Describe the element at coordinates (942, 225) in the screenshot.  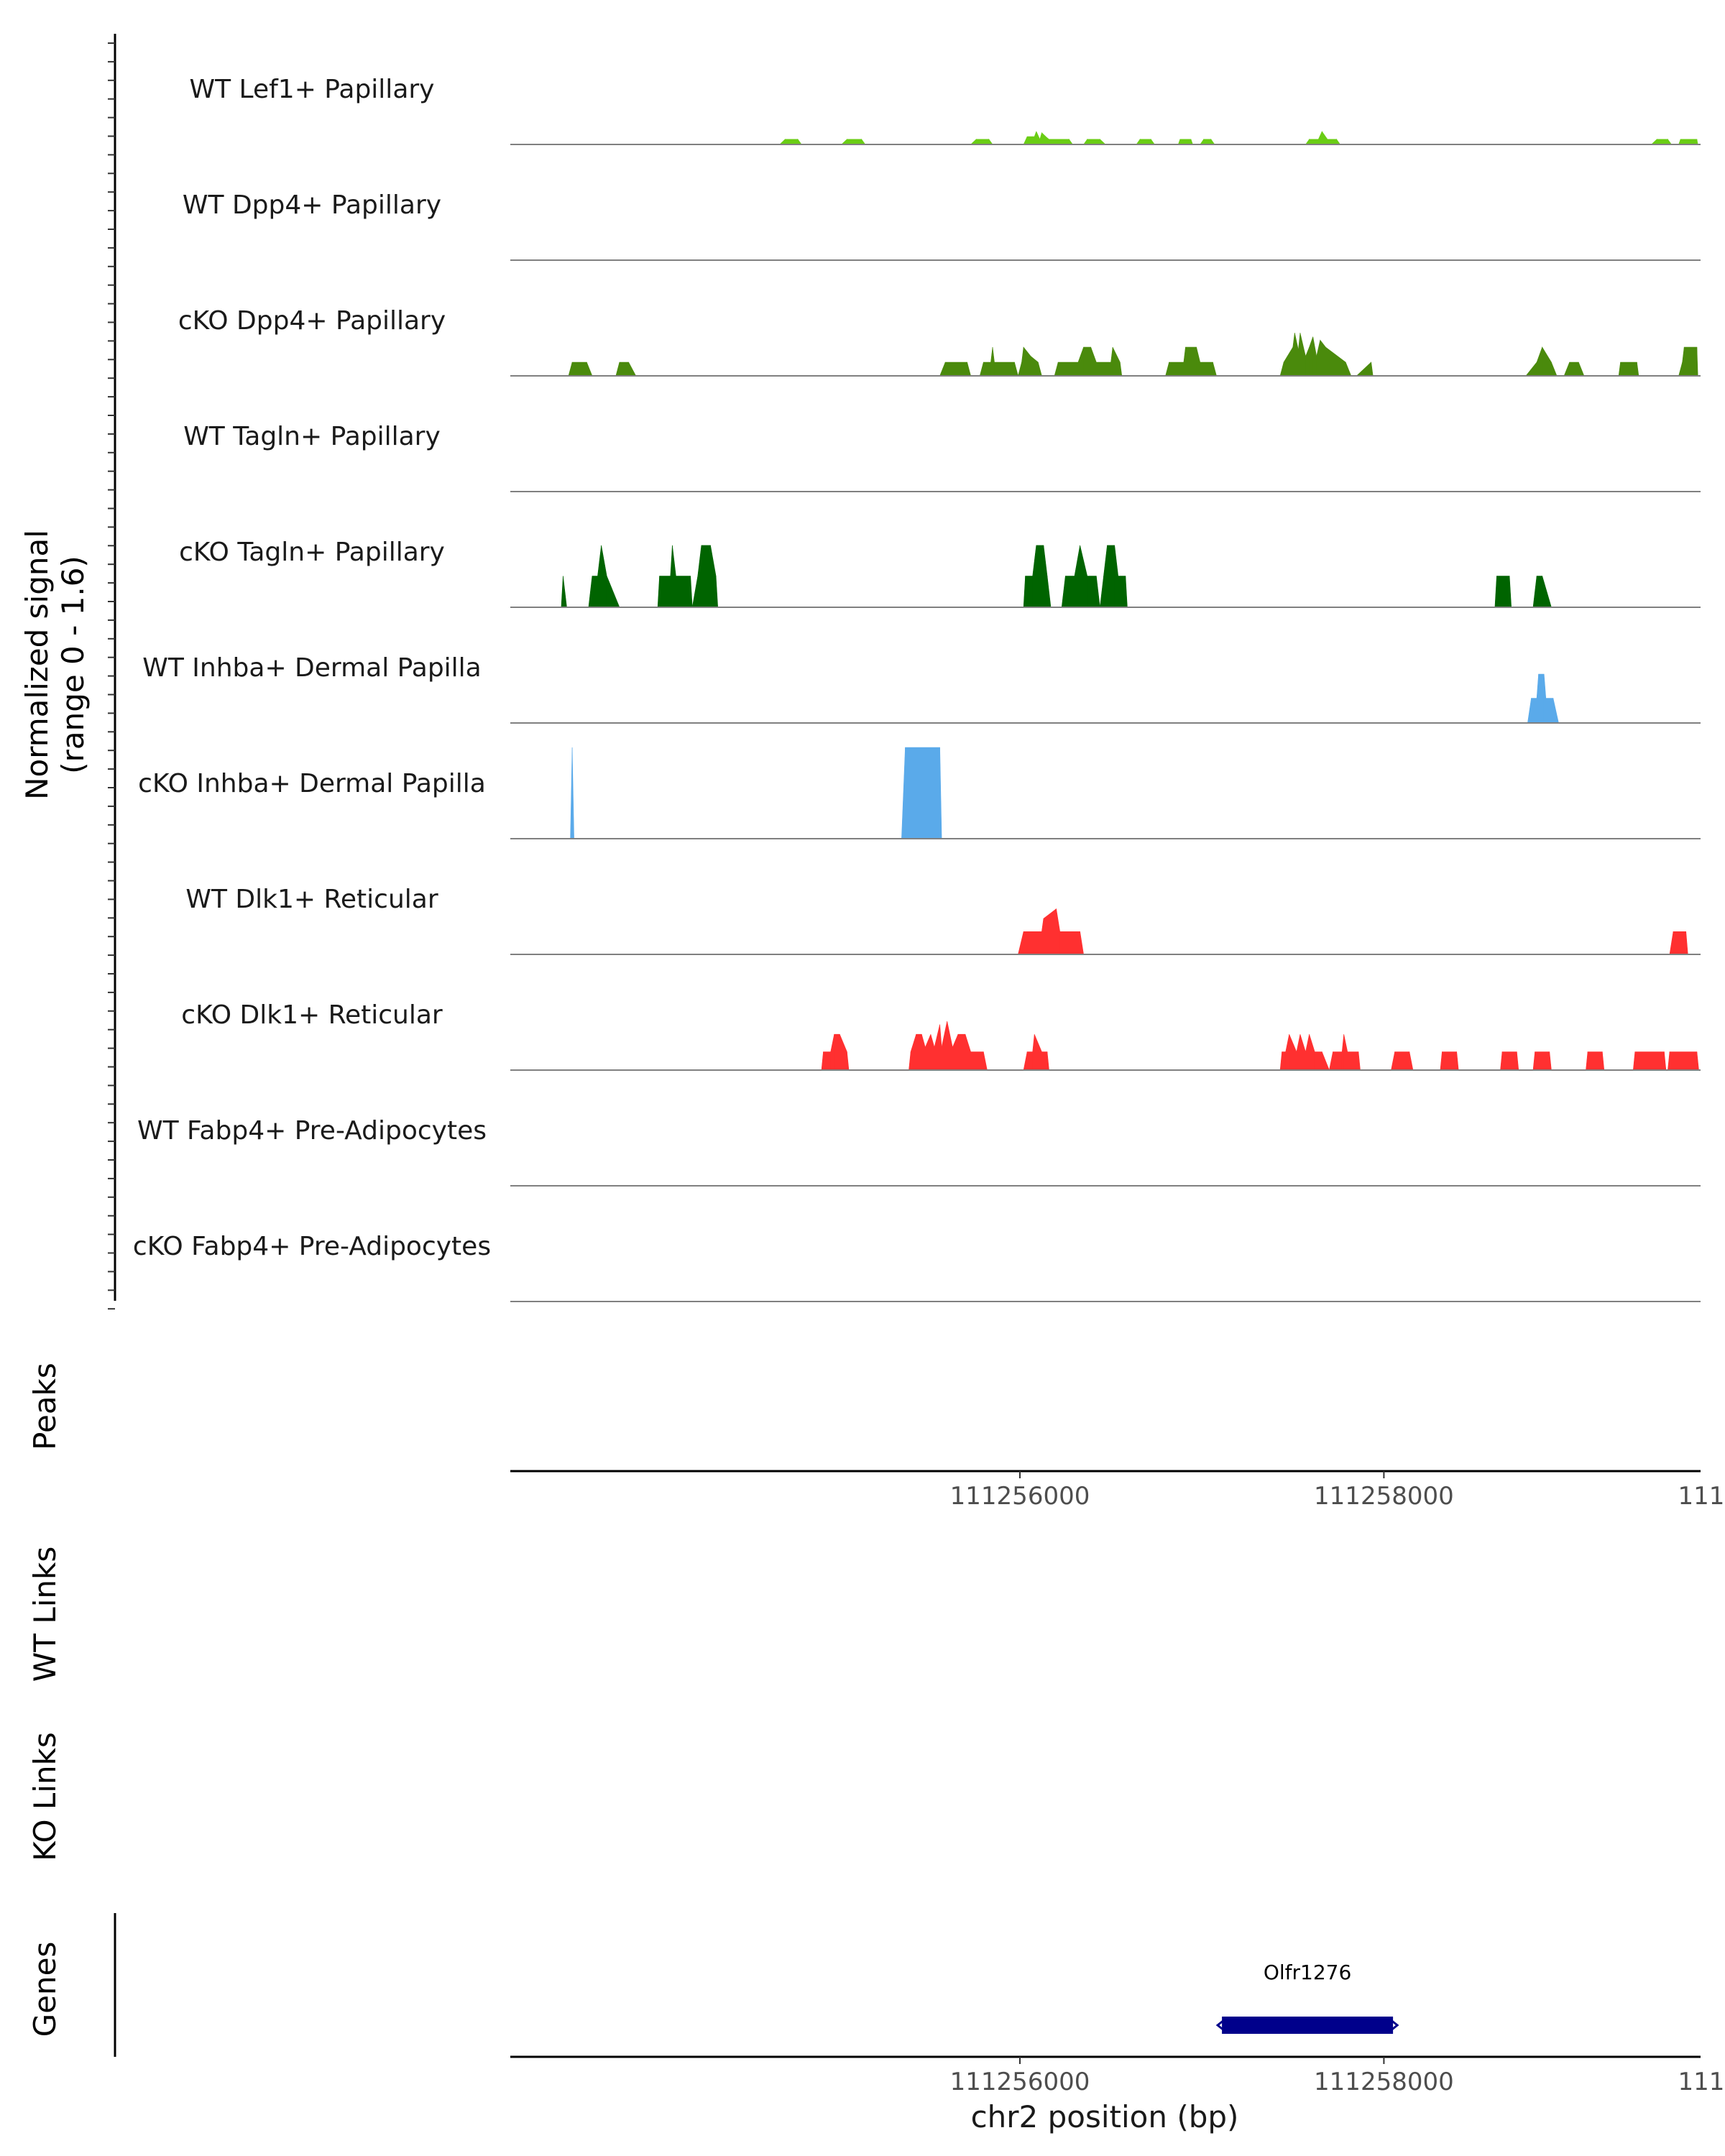
I see `track-2: WT Dpp4+ Papillary` at that location.